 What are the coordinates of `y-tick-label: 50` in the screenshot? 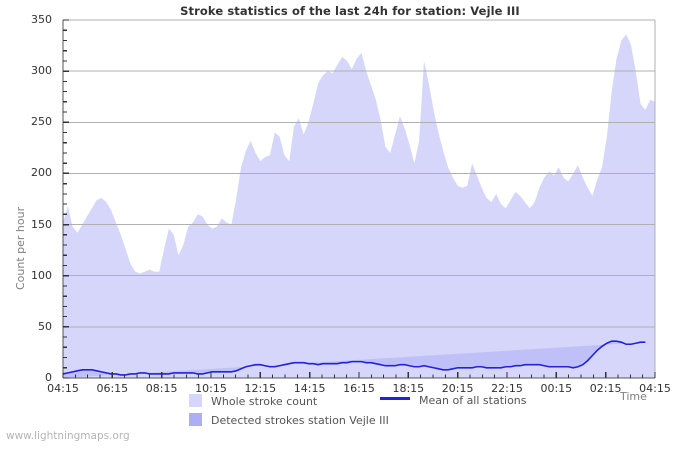 It's located at (45, 326).